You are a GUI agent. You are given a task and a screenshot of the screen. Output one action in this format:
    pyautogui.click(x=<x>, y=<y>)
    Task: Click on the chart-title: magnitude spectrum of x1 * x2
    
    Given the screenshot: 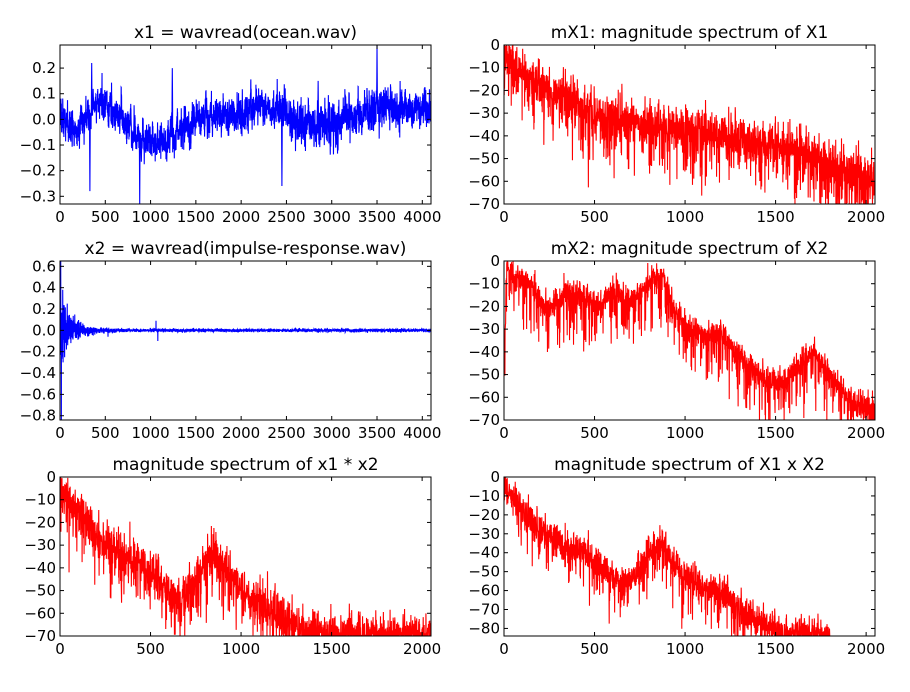 What is the action you would take?
    pyautogui.click(x=245, y=465)
    